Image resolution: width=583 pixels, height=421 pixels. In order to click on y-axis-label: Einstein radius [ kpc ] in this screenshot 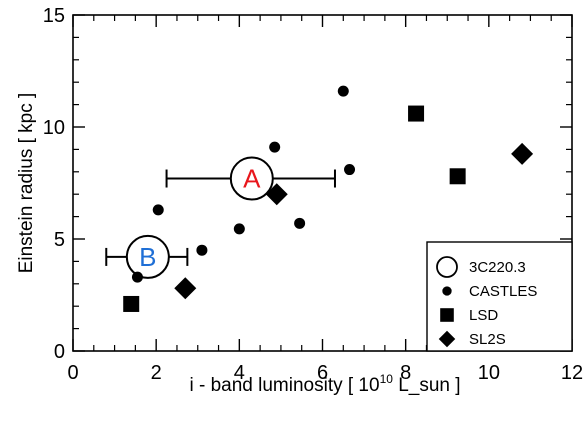, I will do `click(26, 183)`.